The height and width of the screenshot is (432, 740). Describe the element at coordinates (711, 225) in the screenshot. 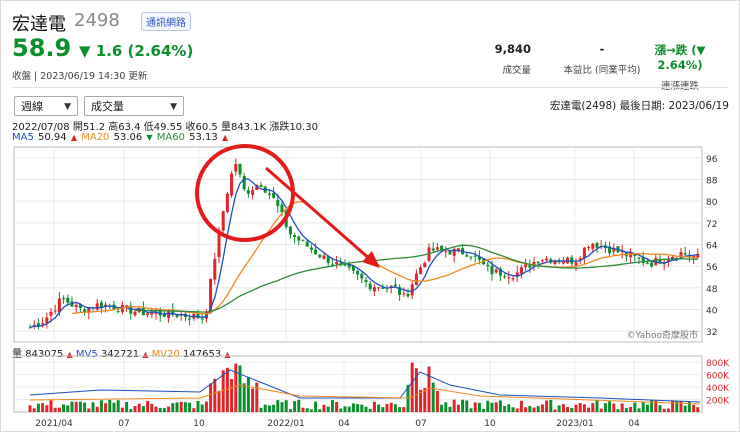

I see `price-y-tick: 72` at that location.